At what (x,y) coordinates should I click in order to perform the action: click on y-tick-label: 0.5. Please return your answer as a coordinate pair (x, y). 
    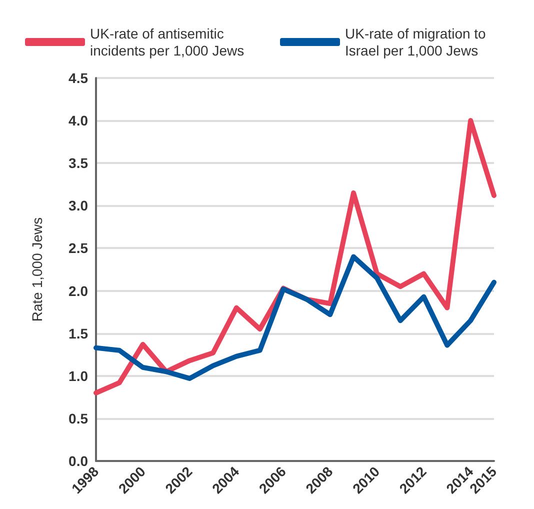
    Looking at the image, I should click on (78, 418).